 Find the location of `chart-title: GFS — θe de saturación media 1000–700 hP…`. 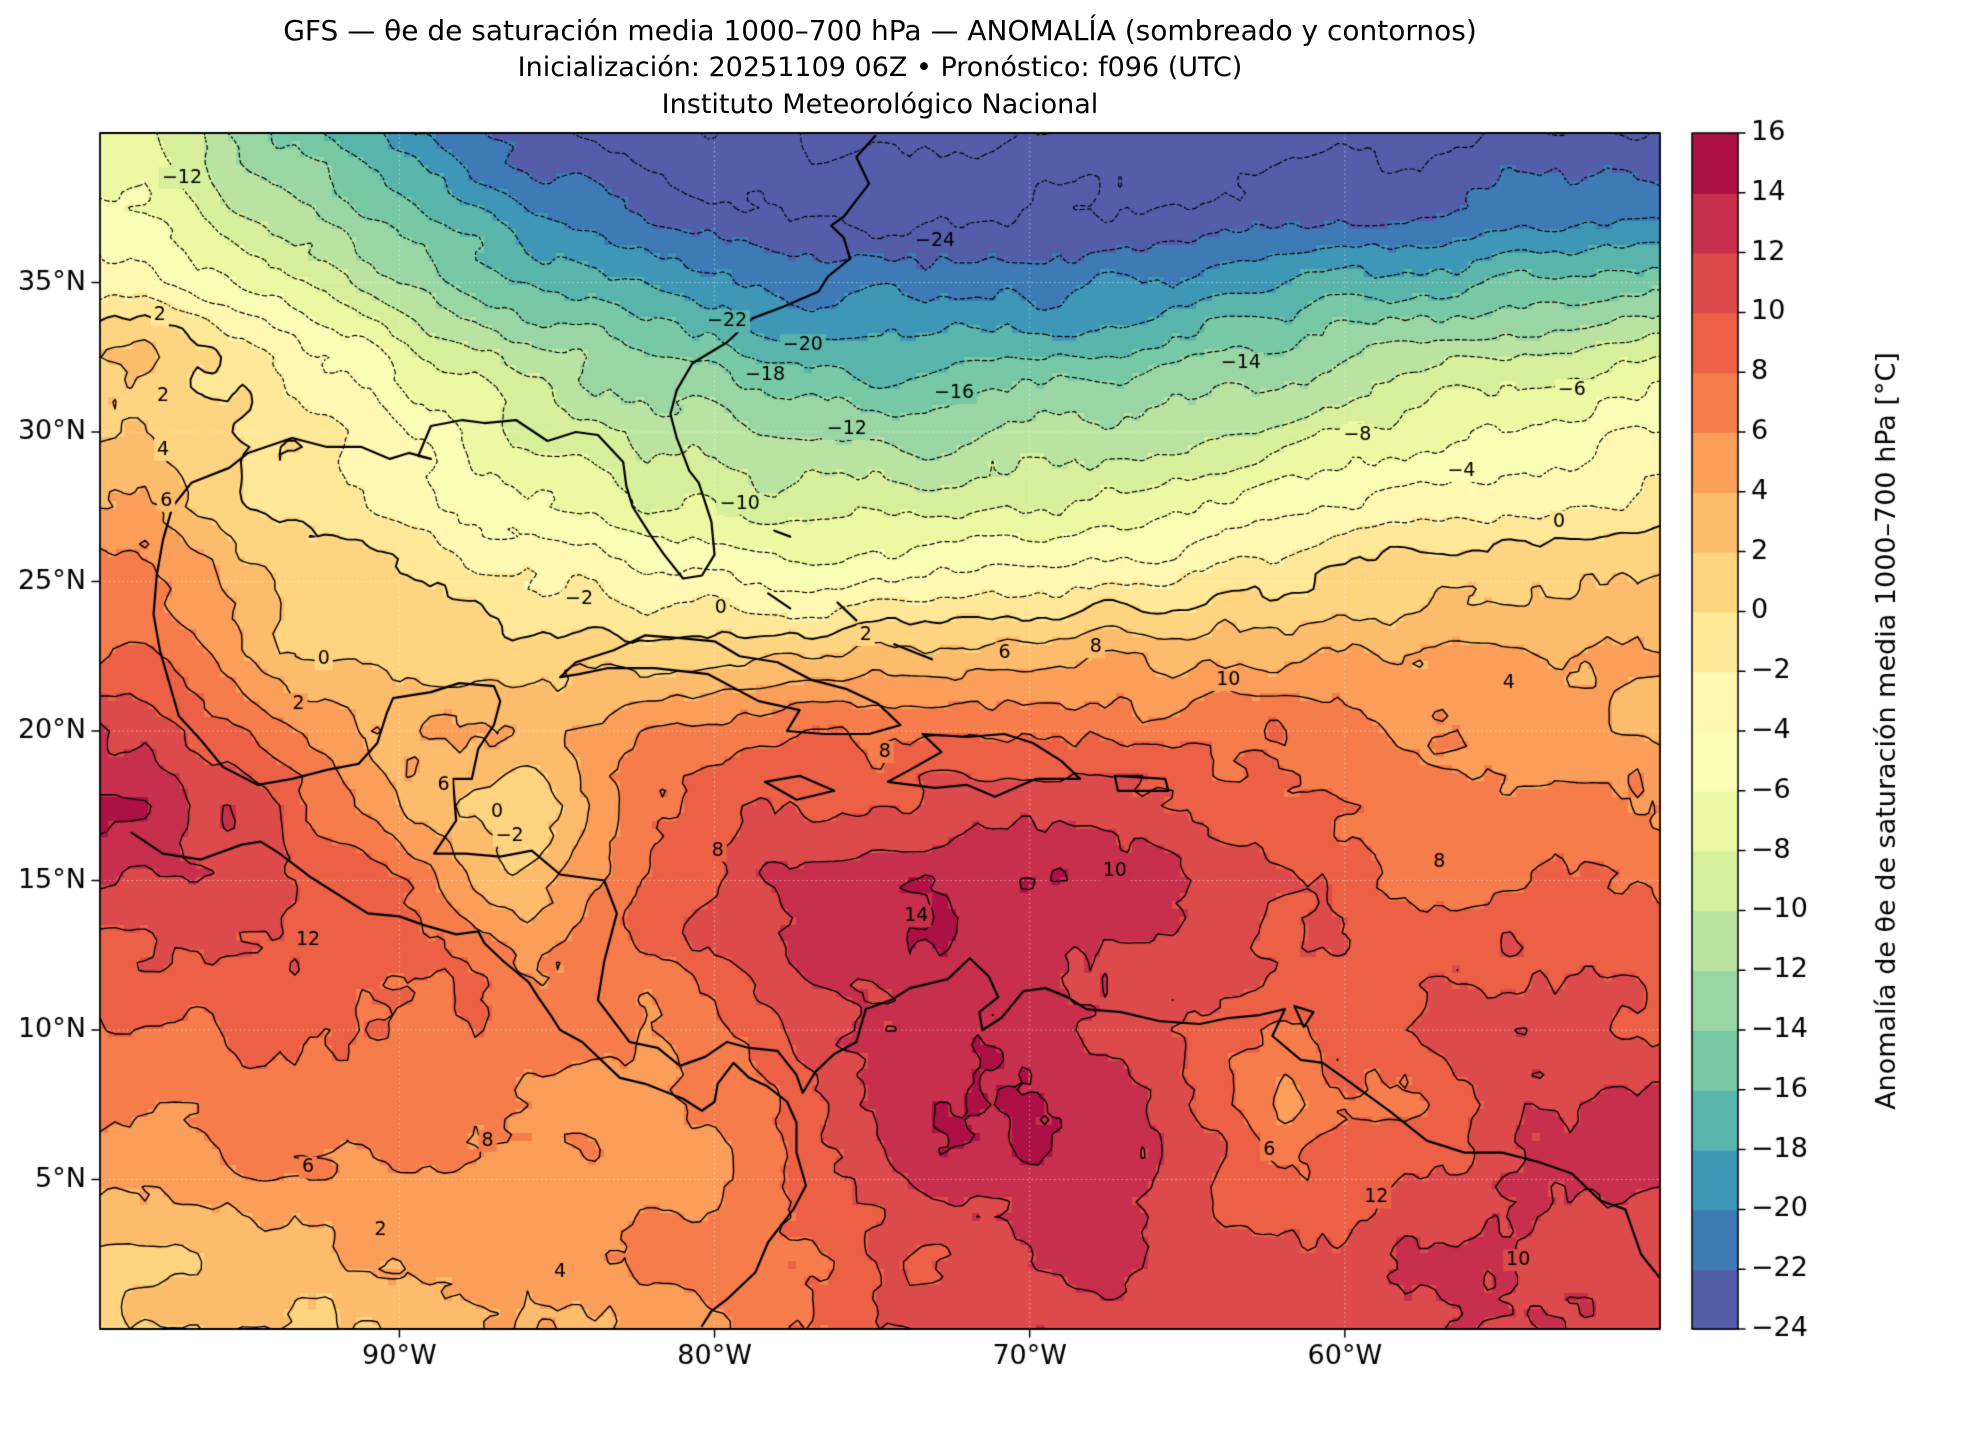

chart-title: GFS — θe de saturación media 1000–700 hP… is located at coordinates (880, 30).